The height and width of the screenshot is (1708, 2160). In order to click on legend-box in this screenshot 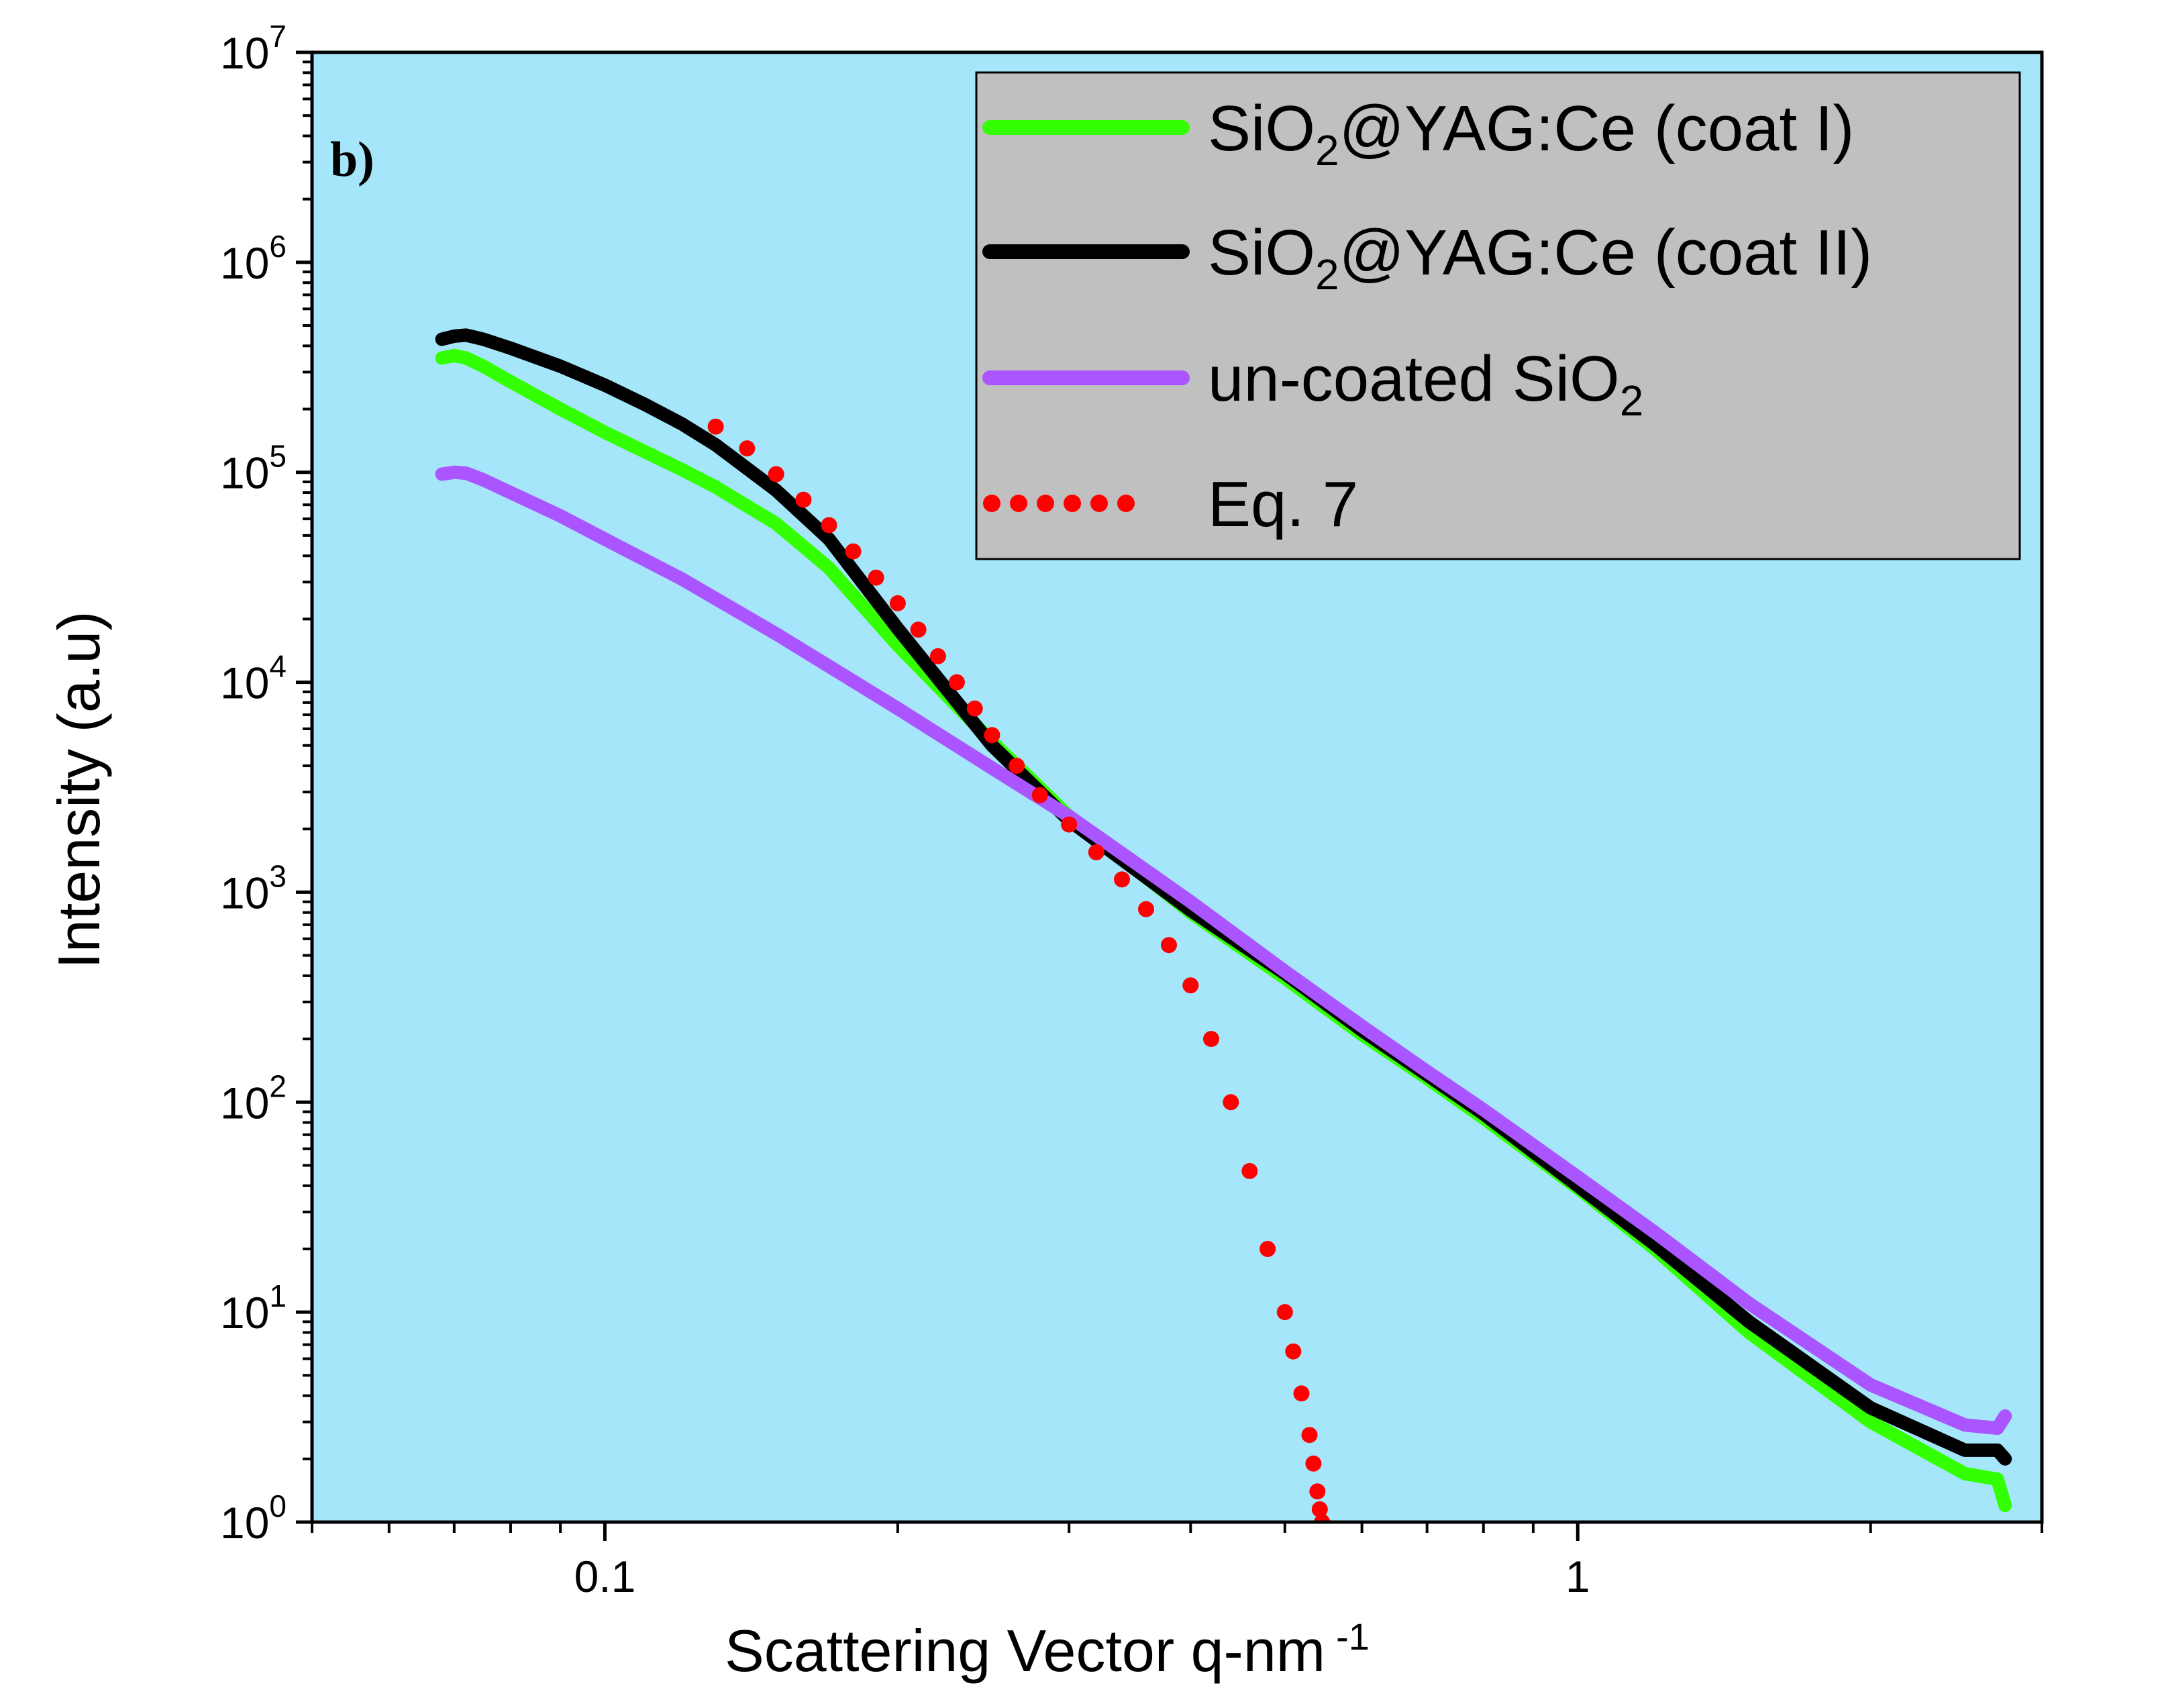, I will do `click(1498, 315)`.